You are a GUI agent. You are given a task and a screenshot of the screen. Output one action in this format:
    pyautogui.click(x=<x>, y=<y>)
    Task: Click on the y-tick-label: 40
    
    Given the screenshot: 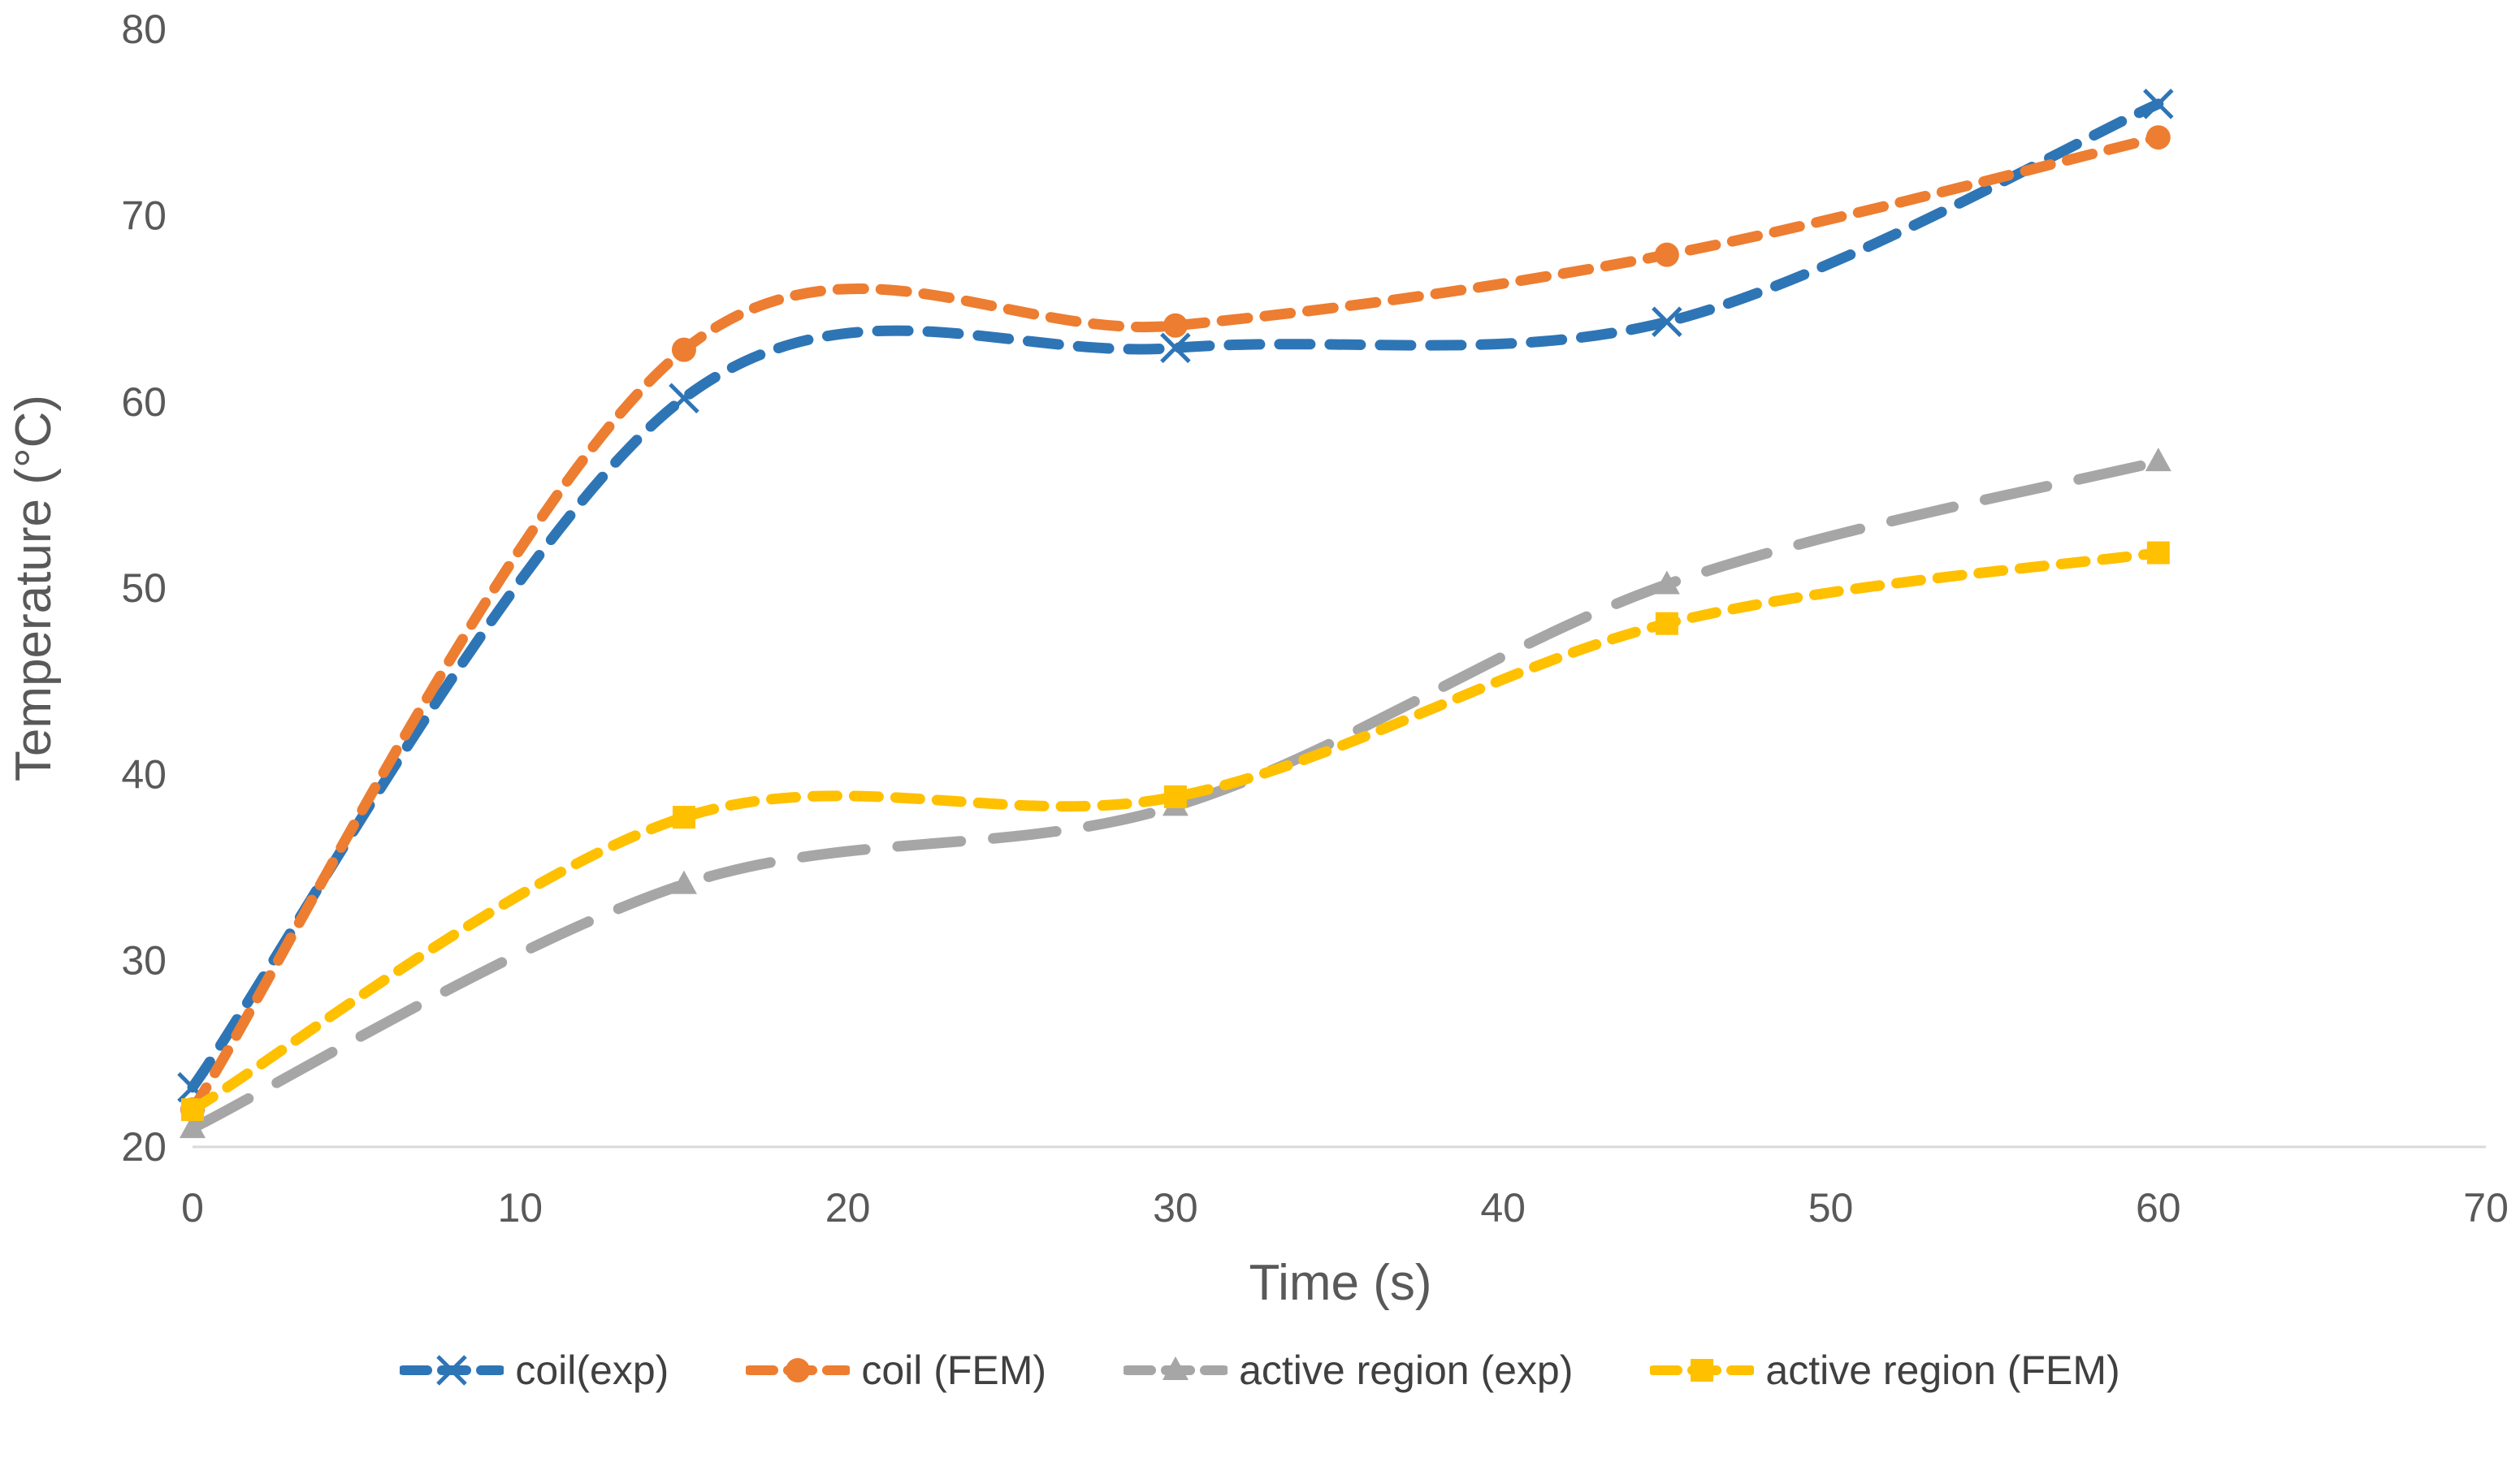 What is the action you would take?
    pyautogui.click(x=144, y=774)
    